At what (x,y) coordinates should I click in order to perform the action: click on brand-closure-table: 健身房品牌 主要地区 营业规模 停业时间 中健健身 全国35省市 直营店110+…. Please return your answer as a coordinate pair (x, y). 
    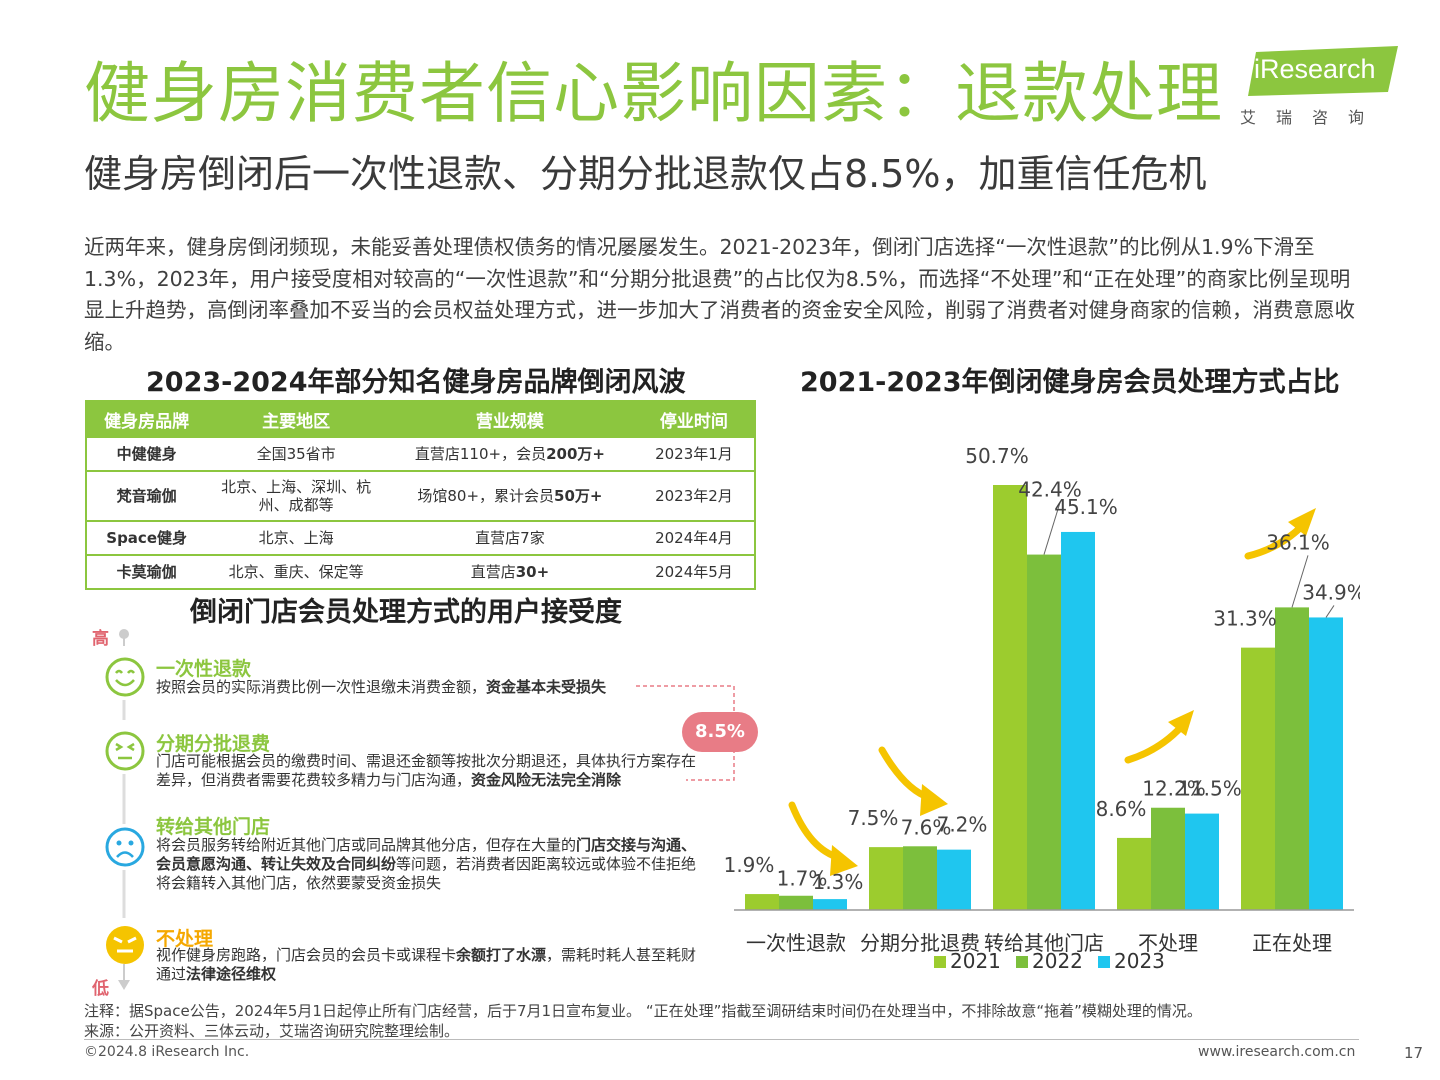
    Looking at the image, I should click on (420, 495).